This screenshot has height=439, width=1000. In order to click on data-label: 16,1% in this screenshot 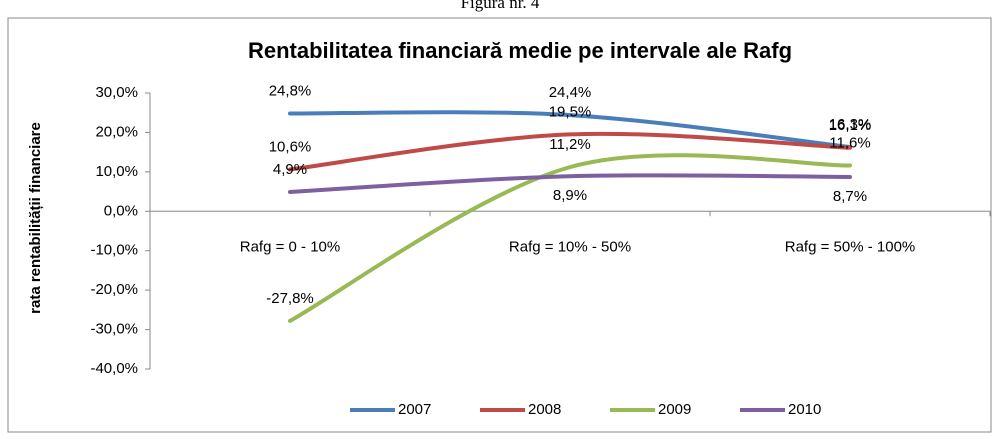, I will do `click(850, 125)`.